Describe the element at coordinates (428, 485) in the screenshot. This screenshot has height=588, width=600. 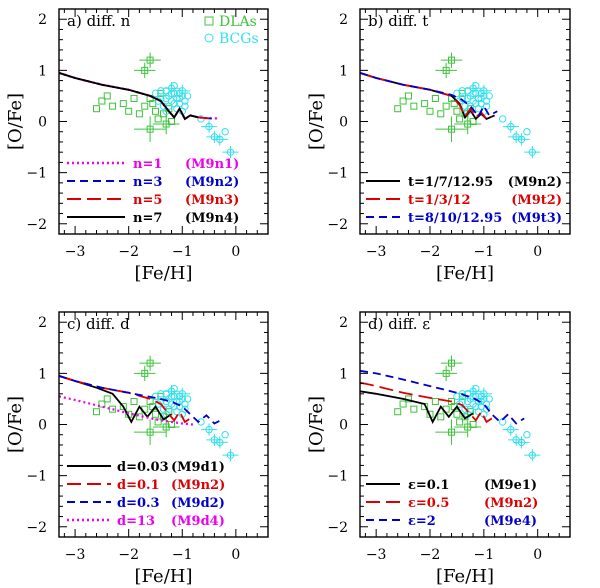
I see `legend-series-name: ε=0.1` at that location.